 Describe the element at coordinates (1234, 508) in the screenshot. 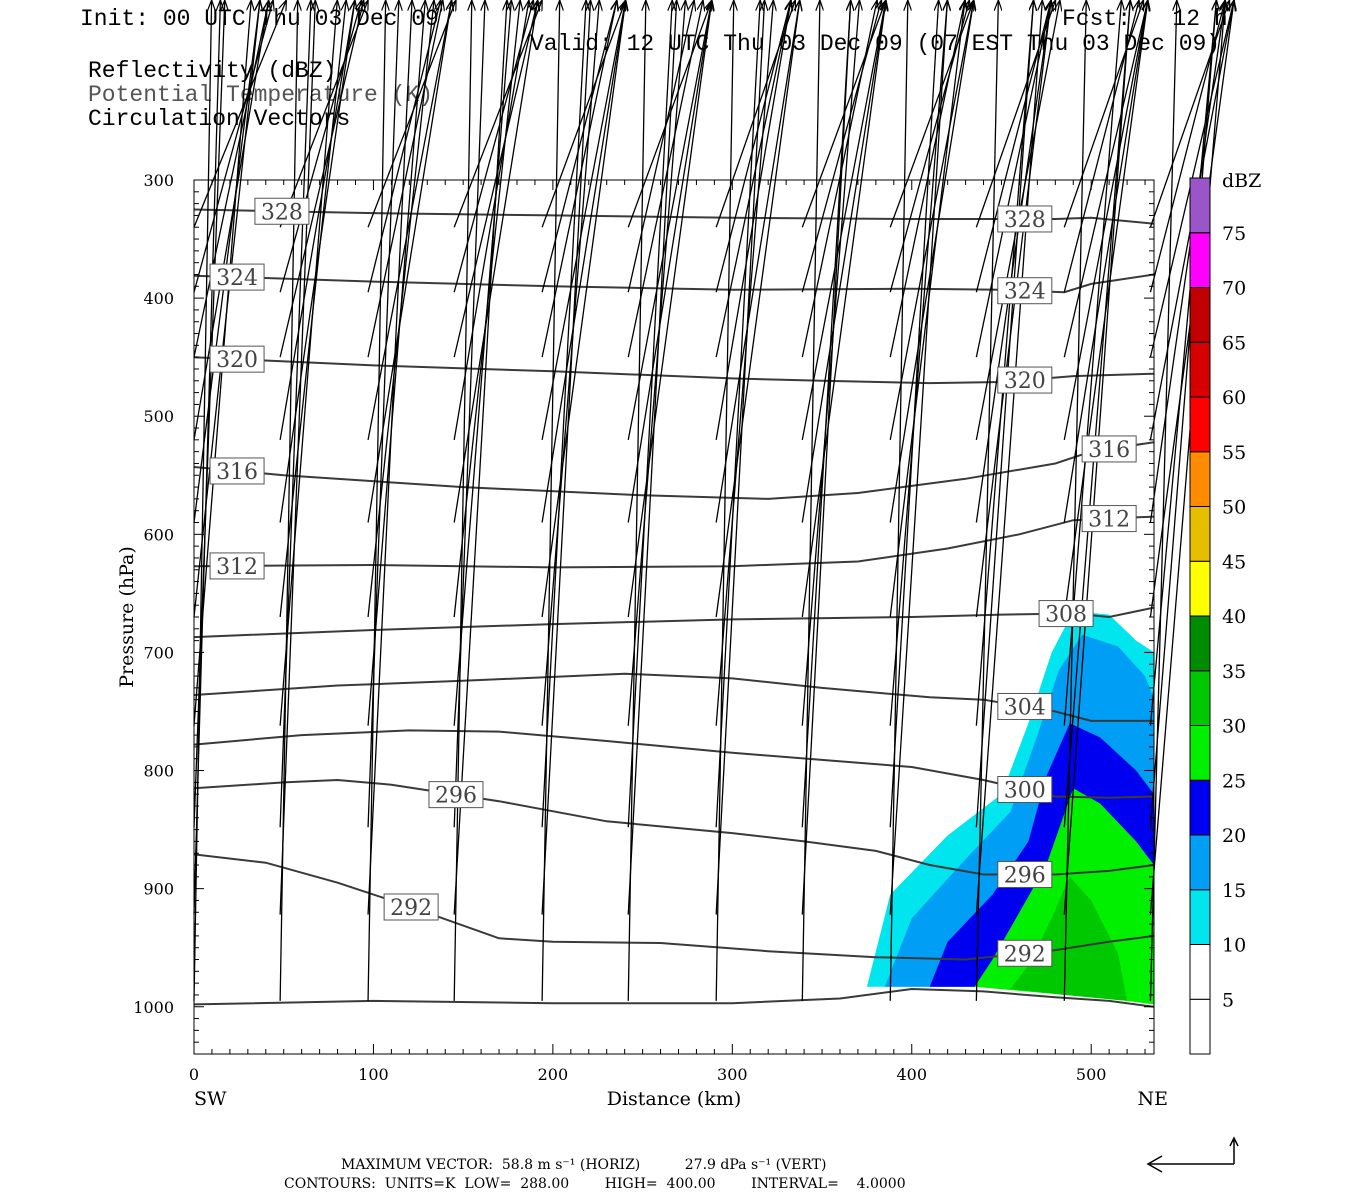

I see `colorbar-tick-label: 50` at that location.